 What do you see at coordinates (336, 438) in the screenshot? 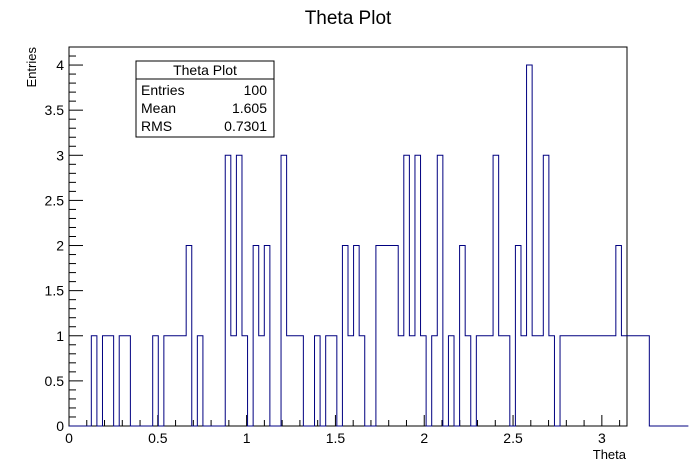
I see `x-tick-label: 1.5` at bounding box center [336, 438].